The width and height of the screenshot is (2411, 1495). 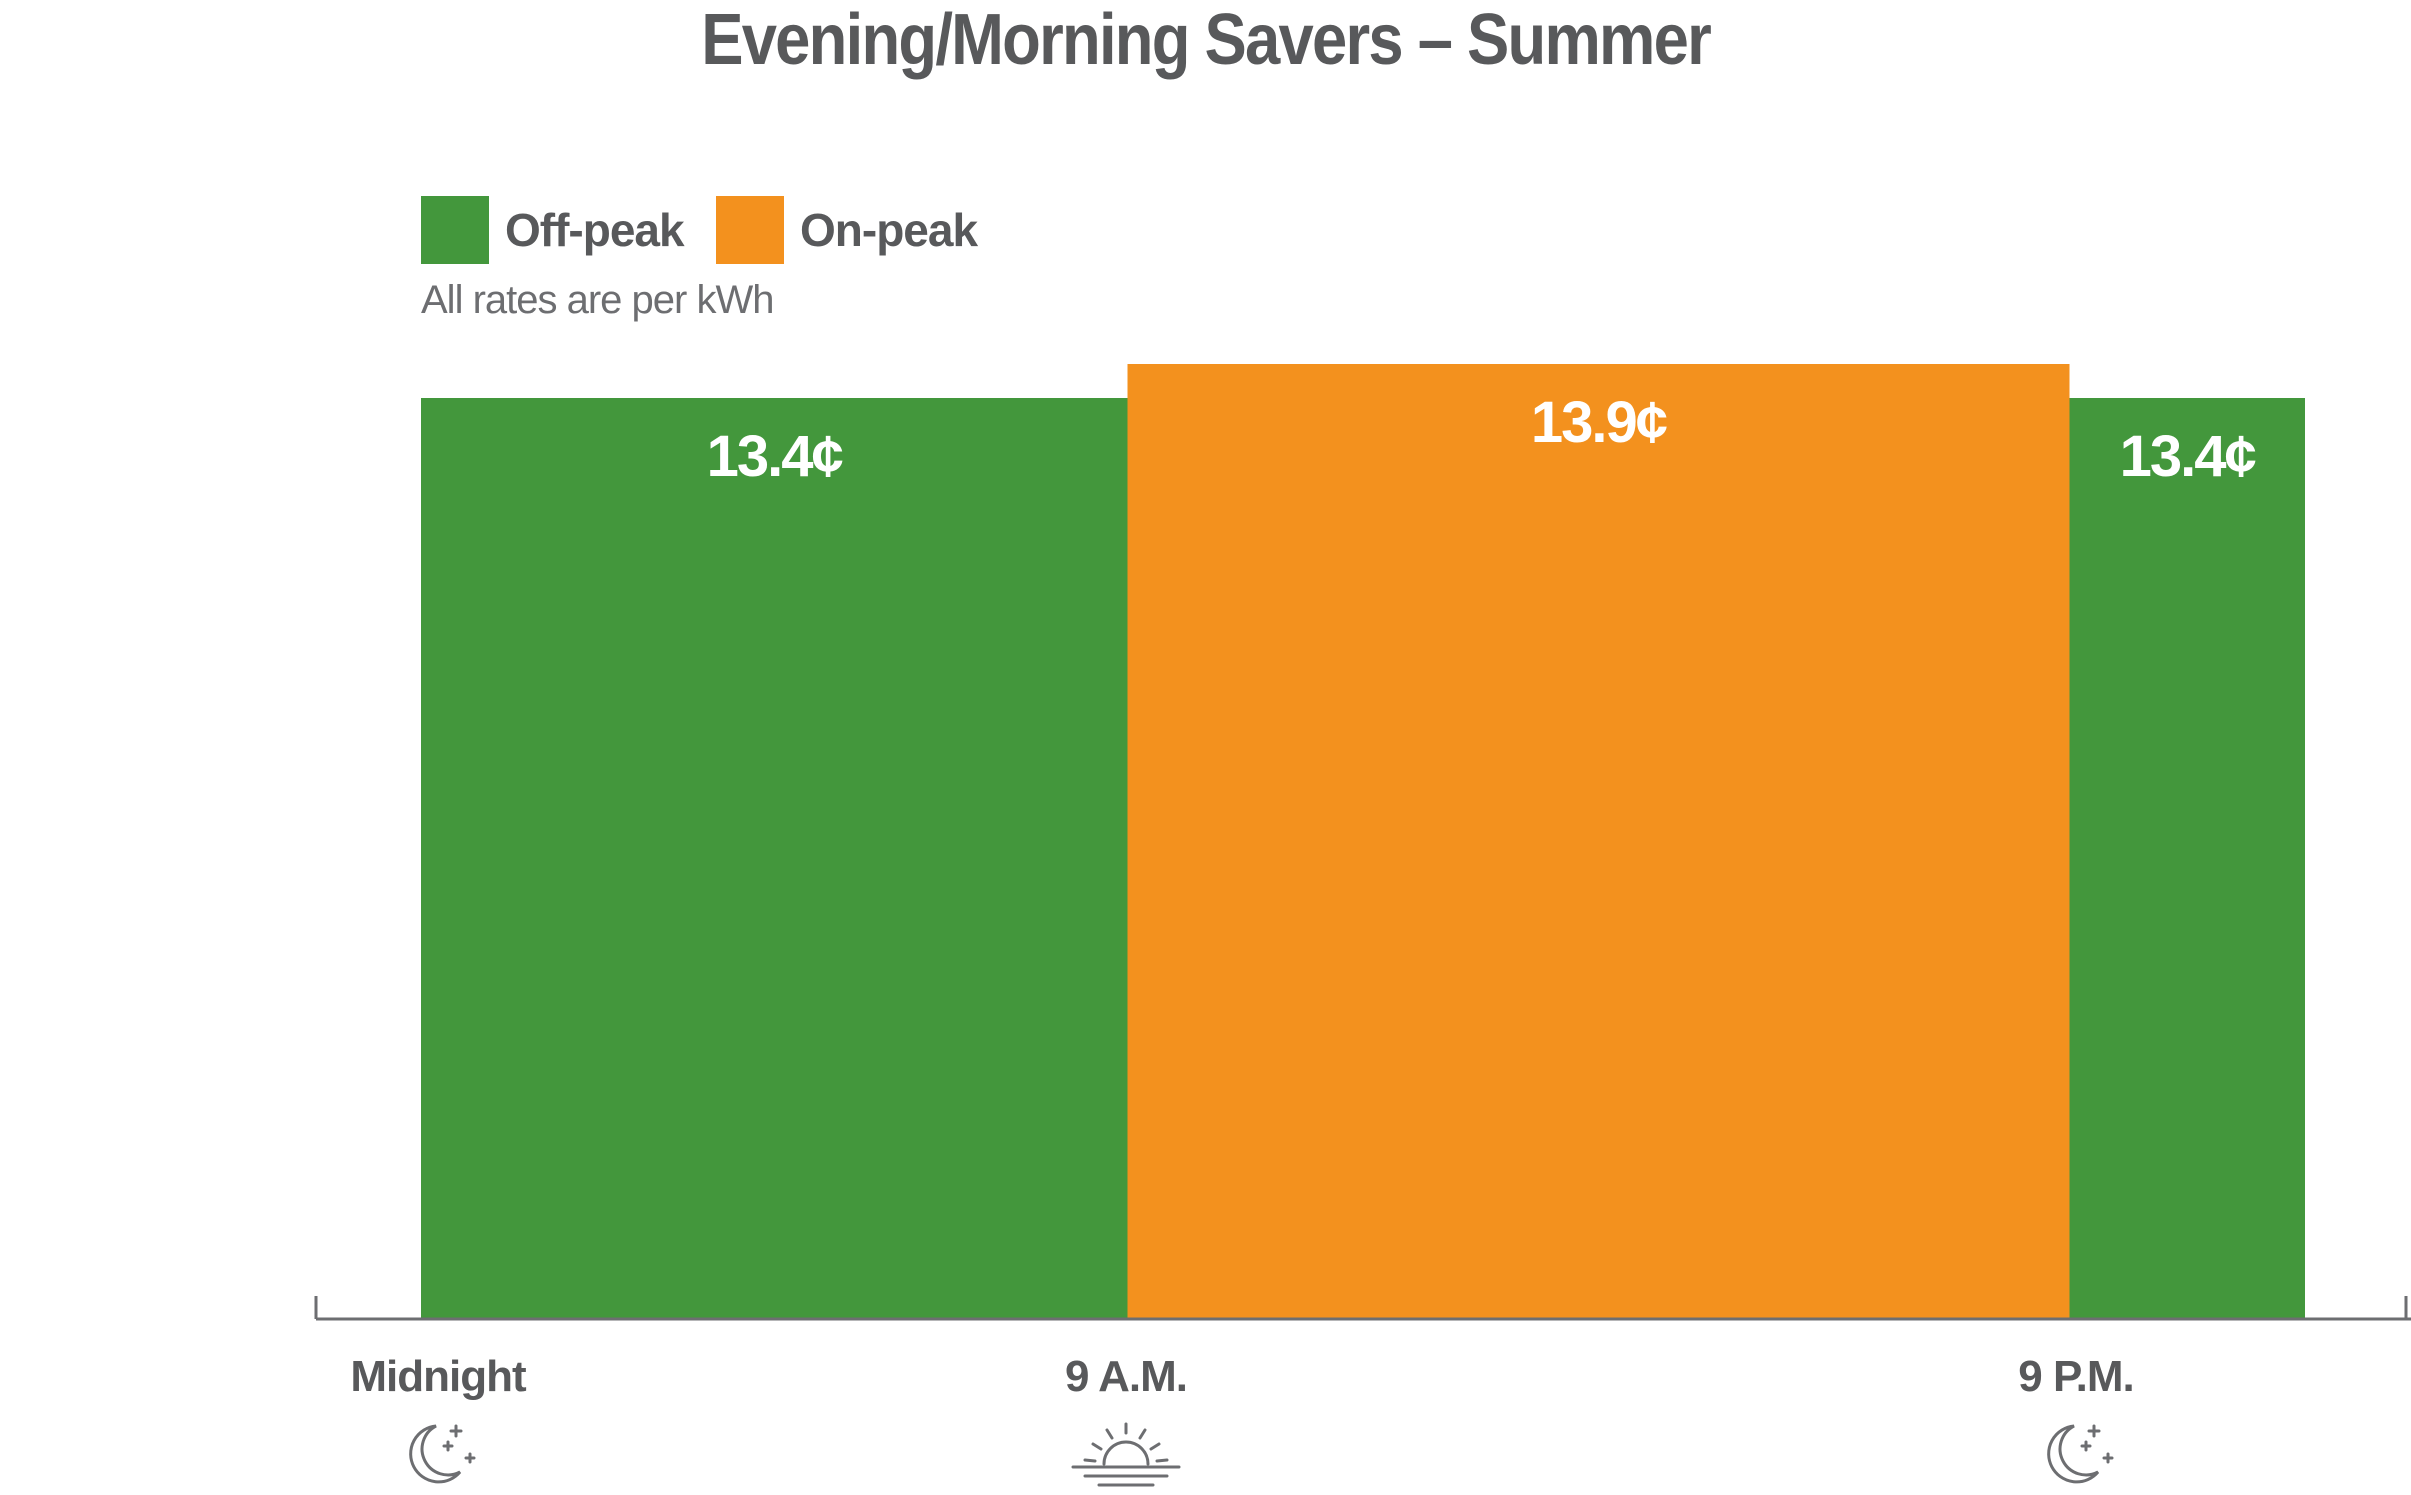 I want to click on legend-item-on-peak: On-peak, so click(x=847, y=230).